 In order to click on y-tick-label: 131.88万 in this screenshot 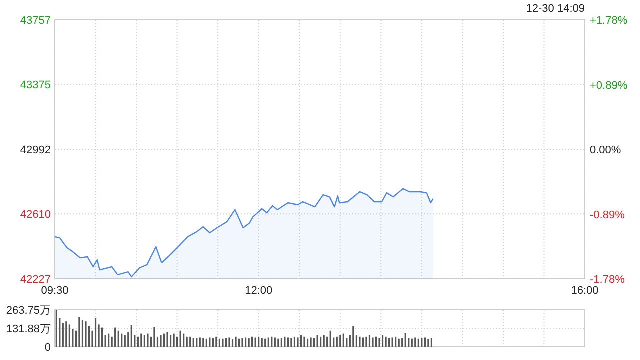, I will do `click(28, 330)`.